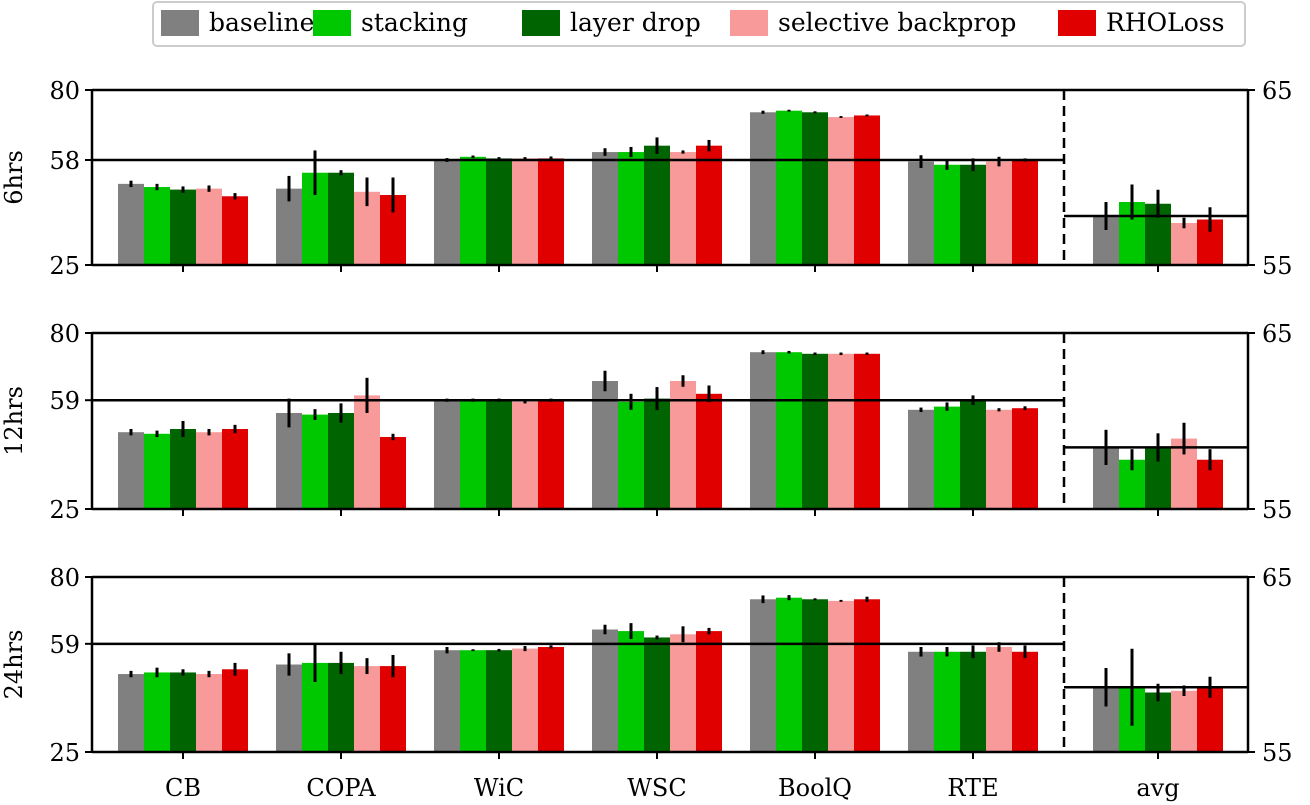 This screenshot has height=805, width=1310. Describe the element at coordinates (815, 788) in the screenshot. I see `x-tick-label: BoolQ` at that location.